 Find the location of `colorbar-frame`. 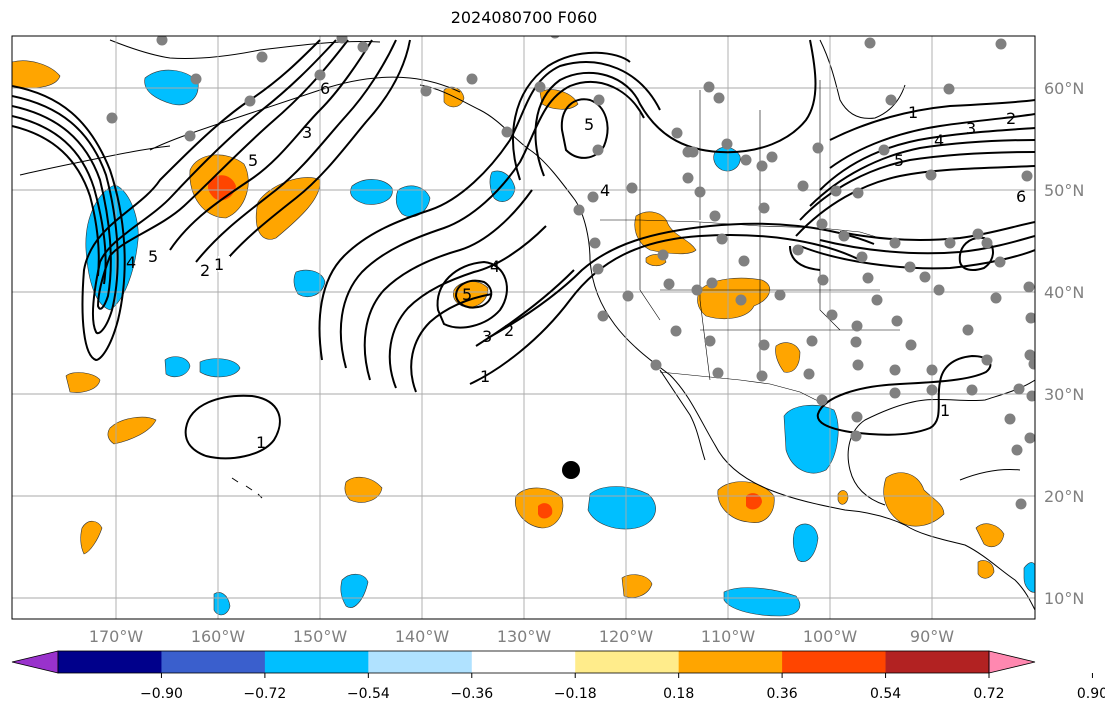

colorbar-frame is located at coordinates (523, 662).